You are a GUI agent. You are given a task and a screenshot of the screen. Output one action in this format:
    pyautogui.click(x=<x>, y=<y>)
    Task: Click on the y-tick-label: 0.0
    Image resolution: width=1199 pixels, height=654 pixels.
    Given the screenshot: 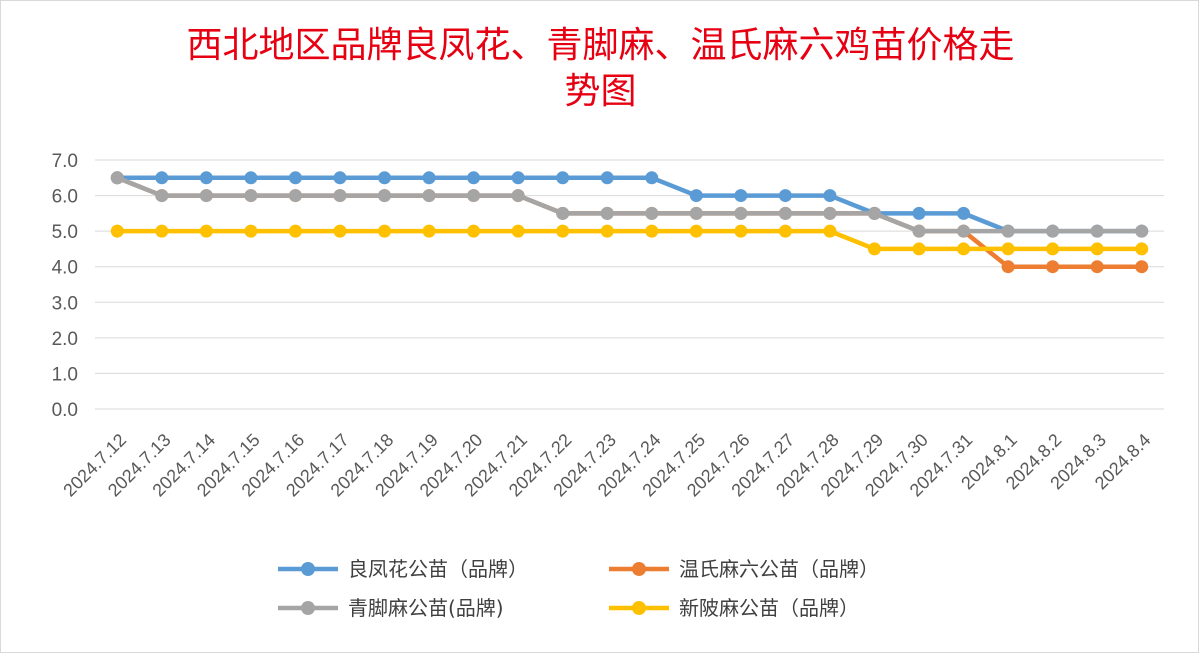 What is the action you would take?
    pyautogui.click(x=65, y=410)
    